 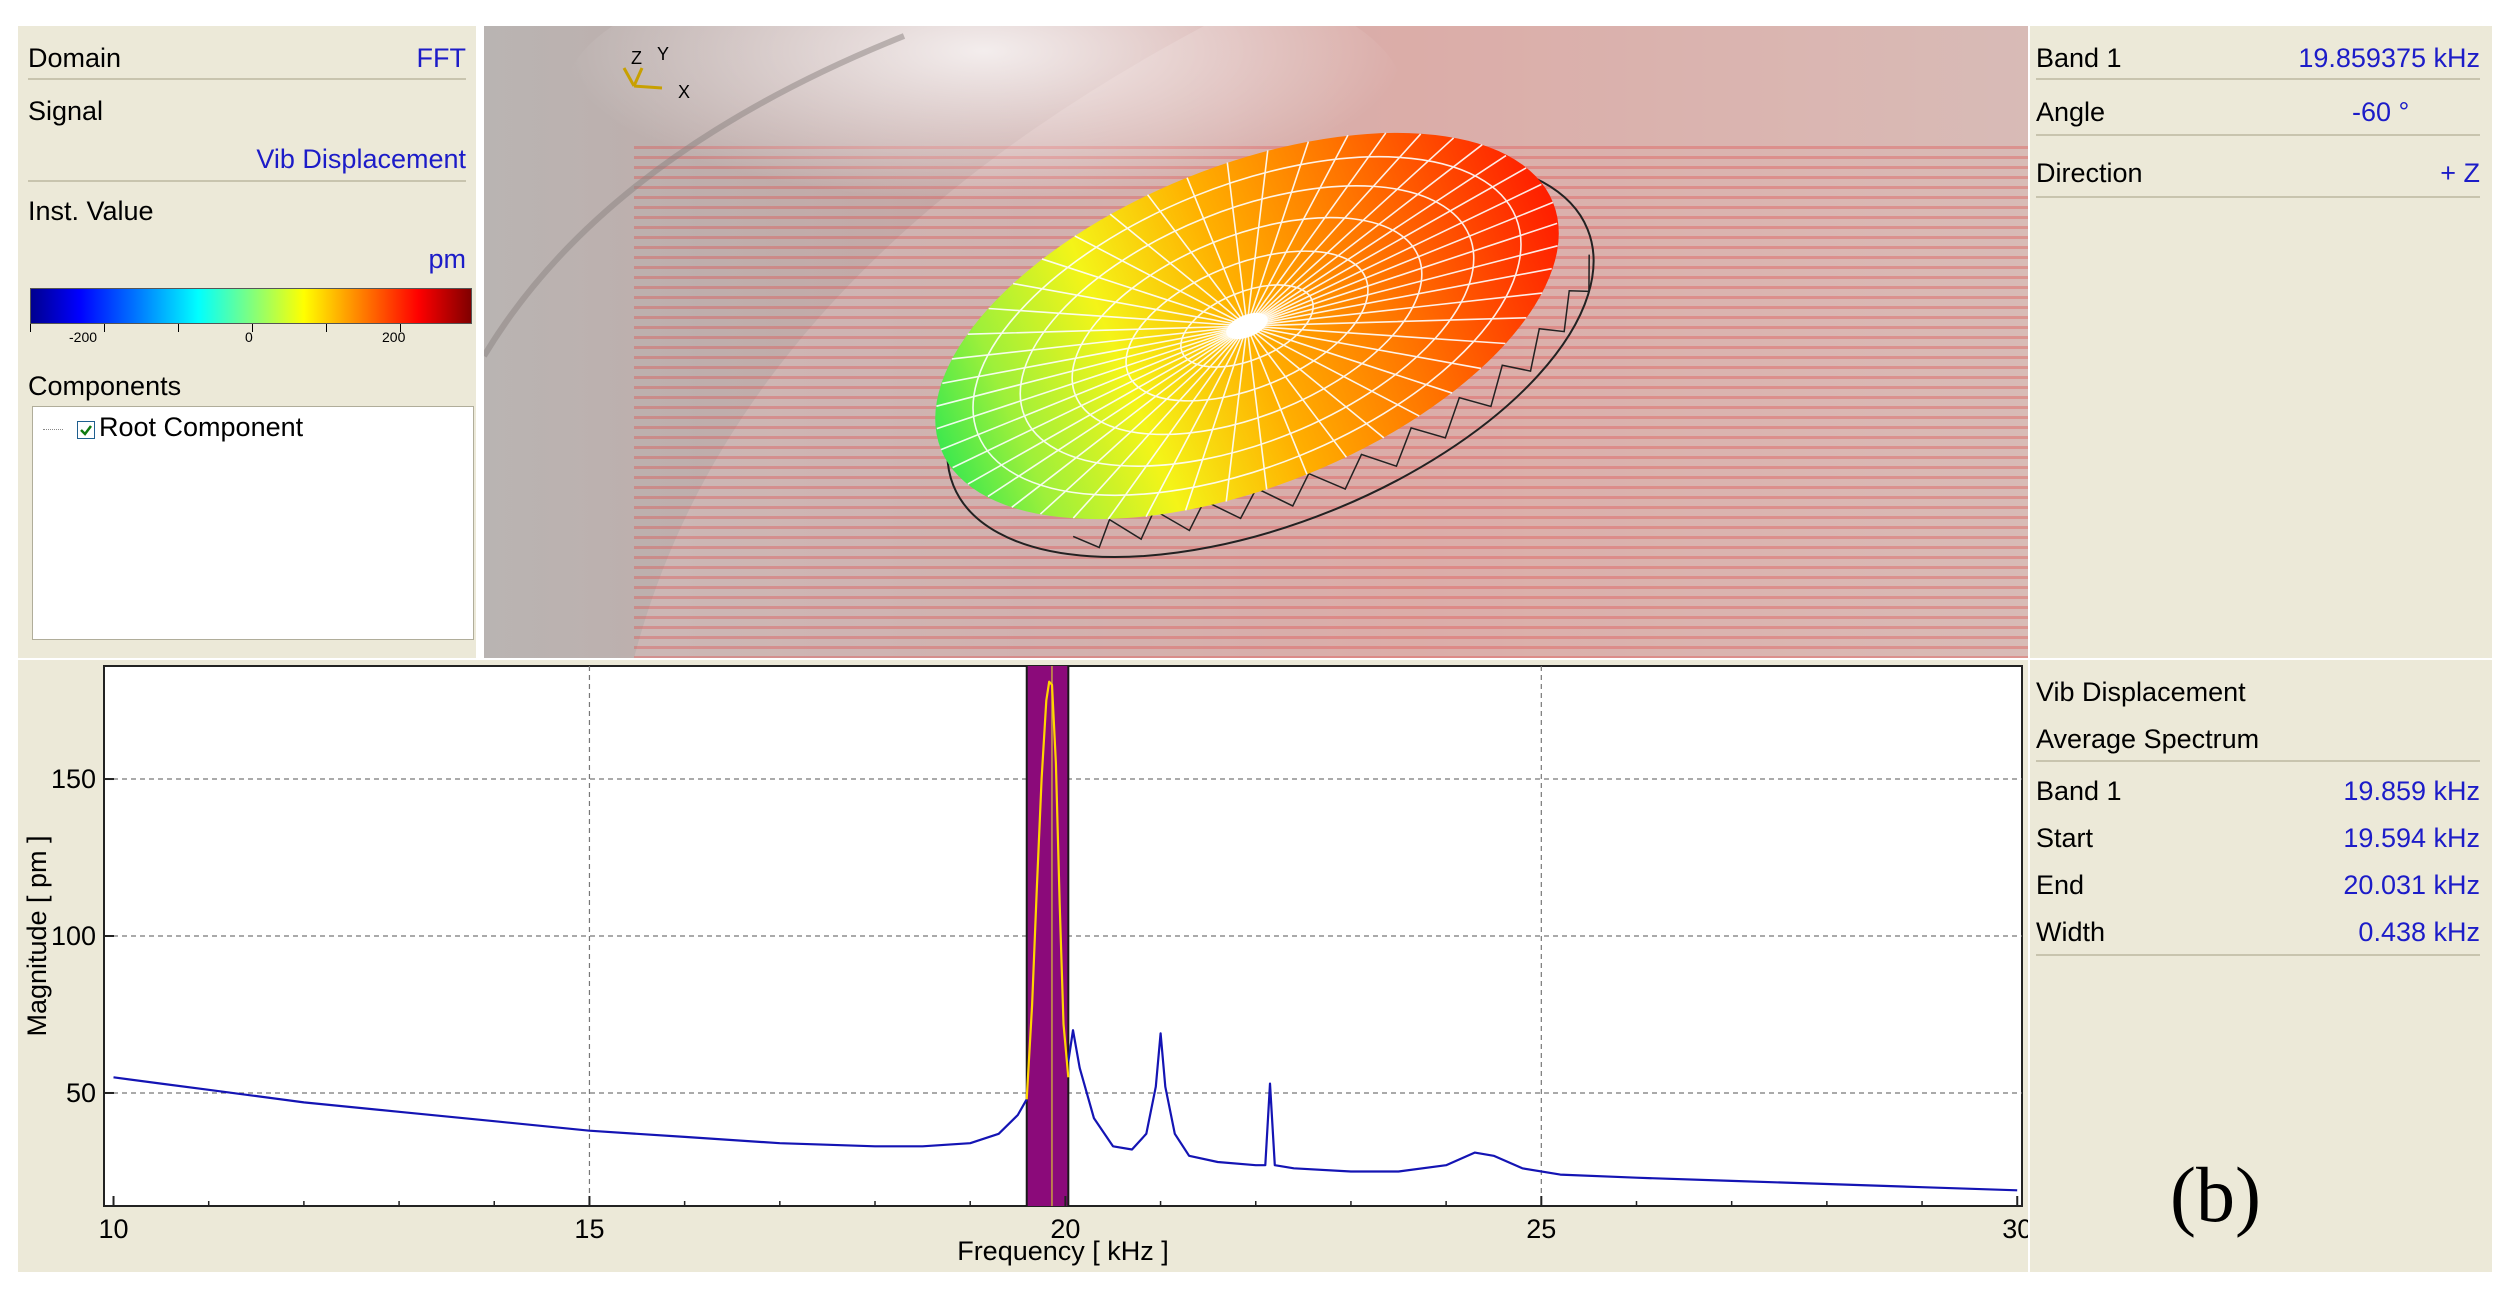 What do you see at coordinates (253, 523) in the screenshot?
I see `components-tree: Root Component` at bounding box center [253, 523].